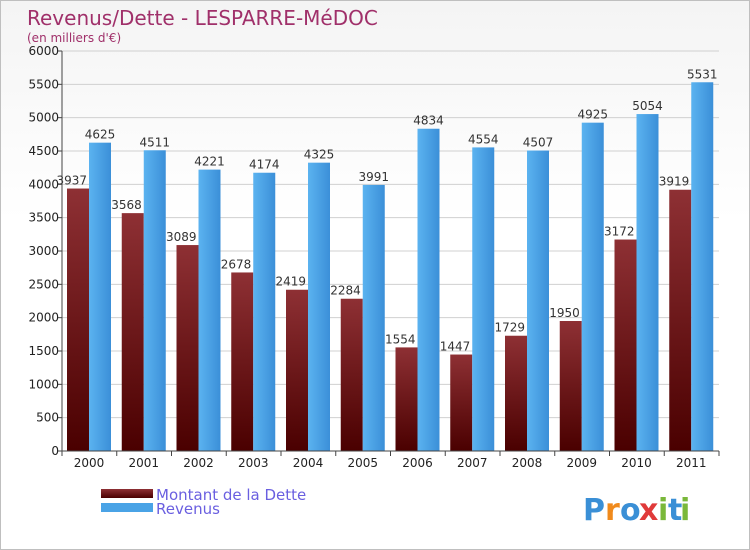 Image resolution: width=750 pixels, height=550 pixels. Describe the element at coordinates (509, 328) in the screenshot. I see `data-label-dette: 1729` at that location.